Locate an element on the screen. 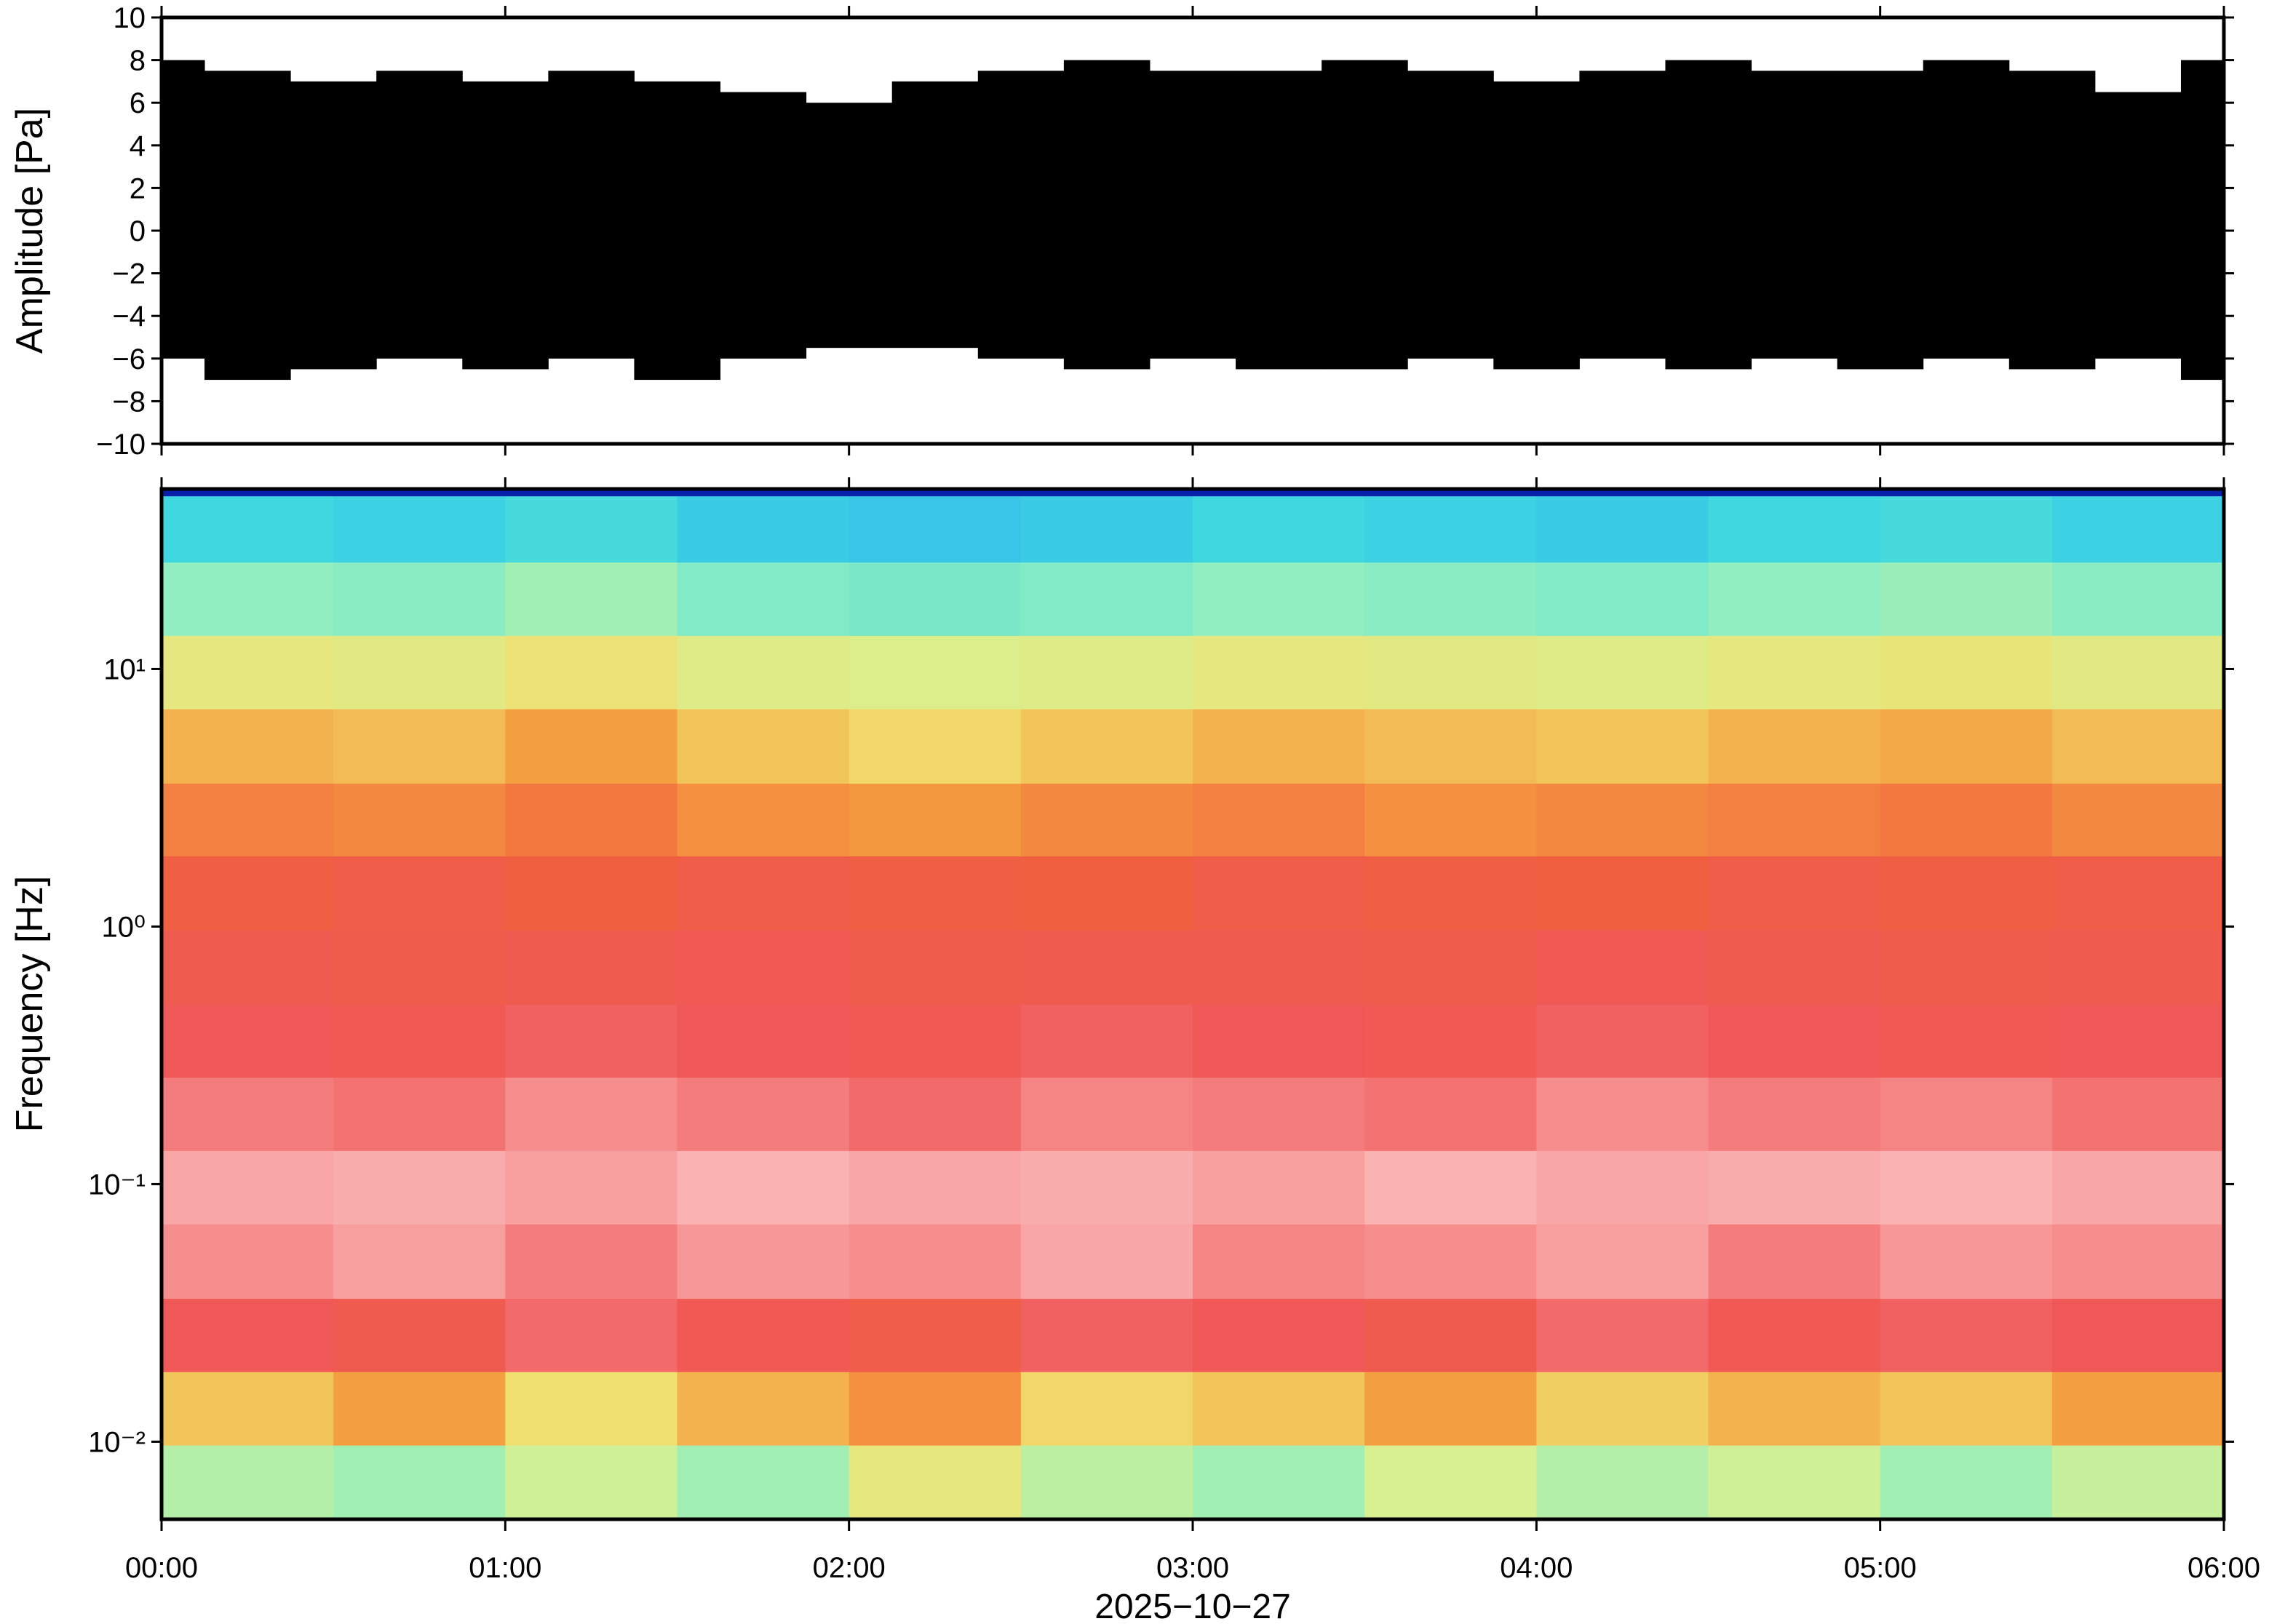 Image resolution: width=2269 pixels, height=1624 pixels. x-tick-label: 04:00 is located at coordinates (1537, 1568).